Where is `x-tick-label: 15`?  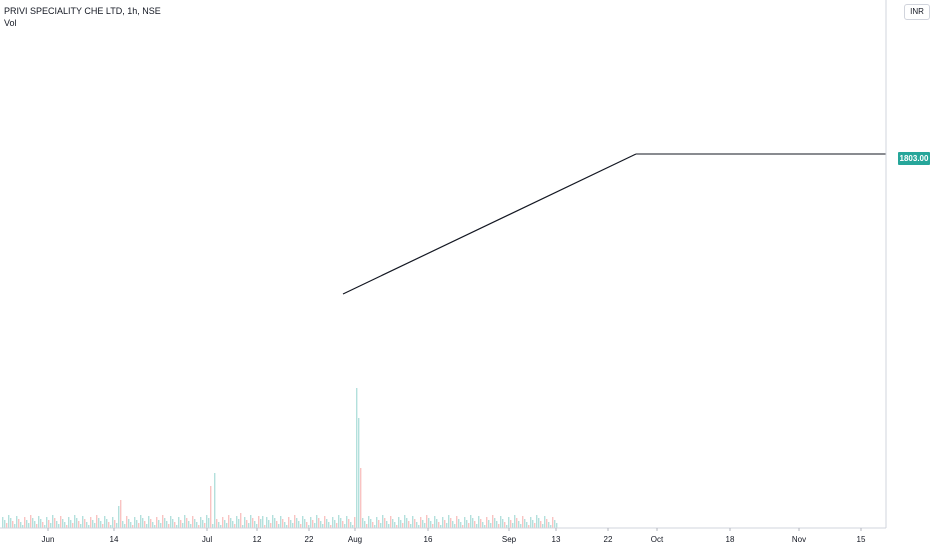
x-tick-label: 15 is located at coordinates (861, 539).